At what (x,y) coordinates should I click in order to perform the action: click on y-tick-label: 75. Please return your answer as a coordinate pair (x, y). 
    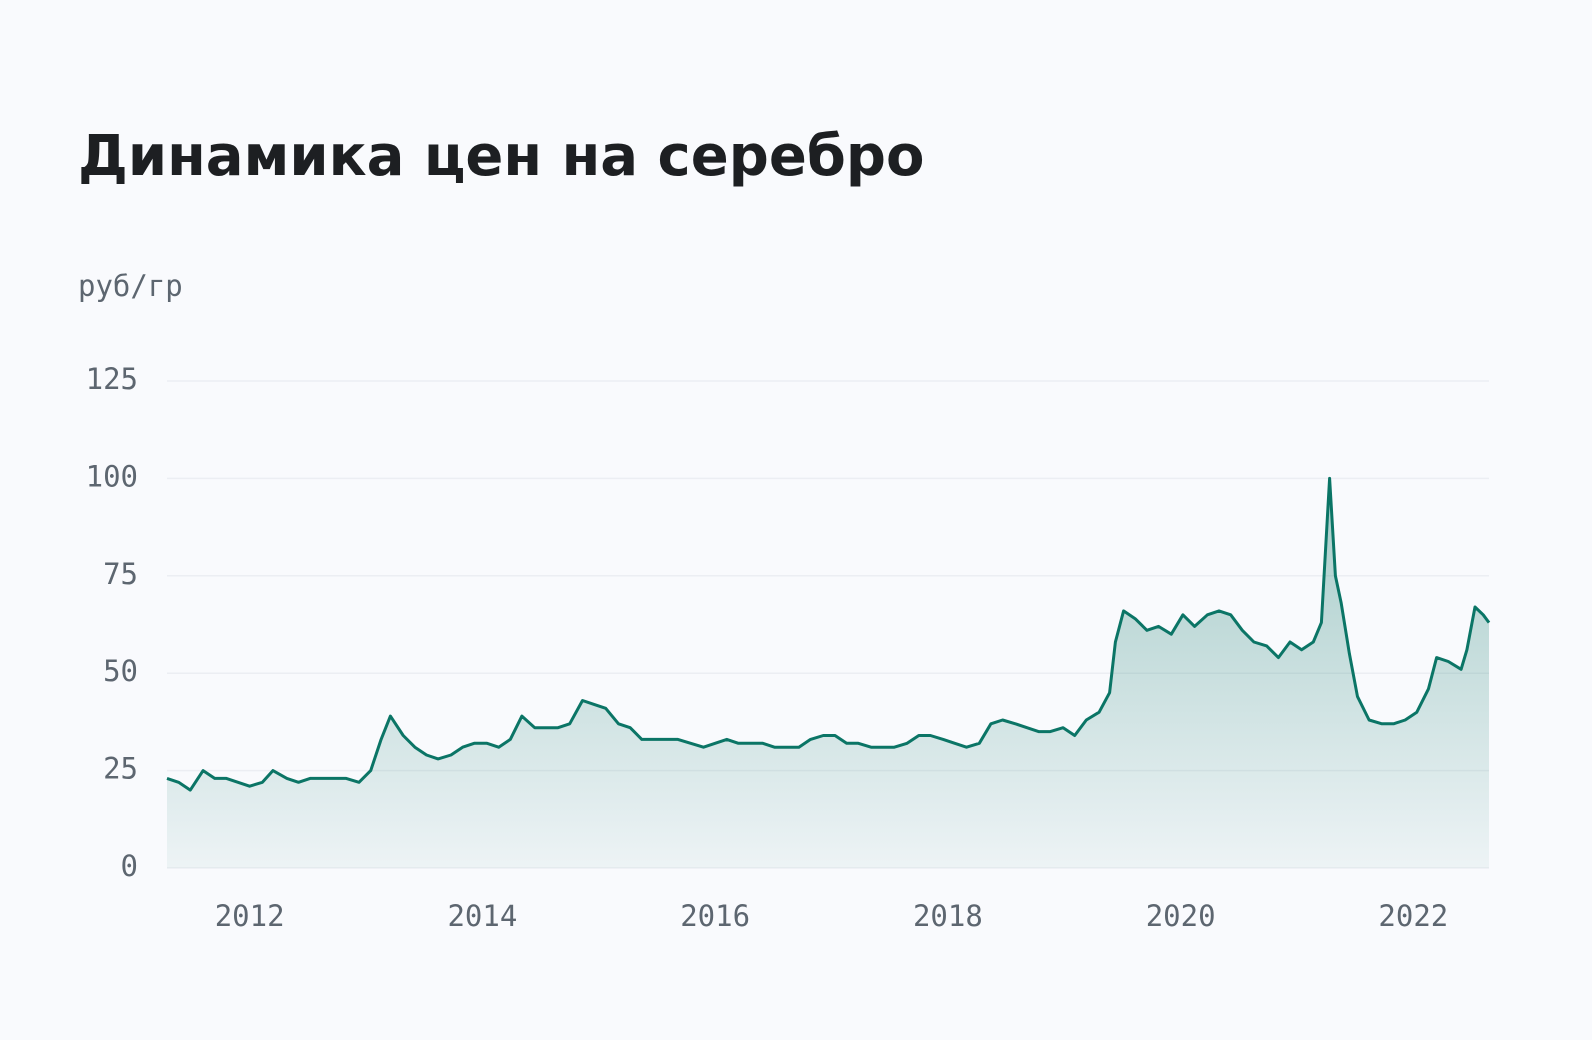
    Looking at the image, I should click on (120, 574).